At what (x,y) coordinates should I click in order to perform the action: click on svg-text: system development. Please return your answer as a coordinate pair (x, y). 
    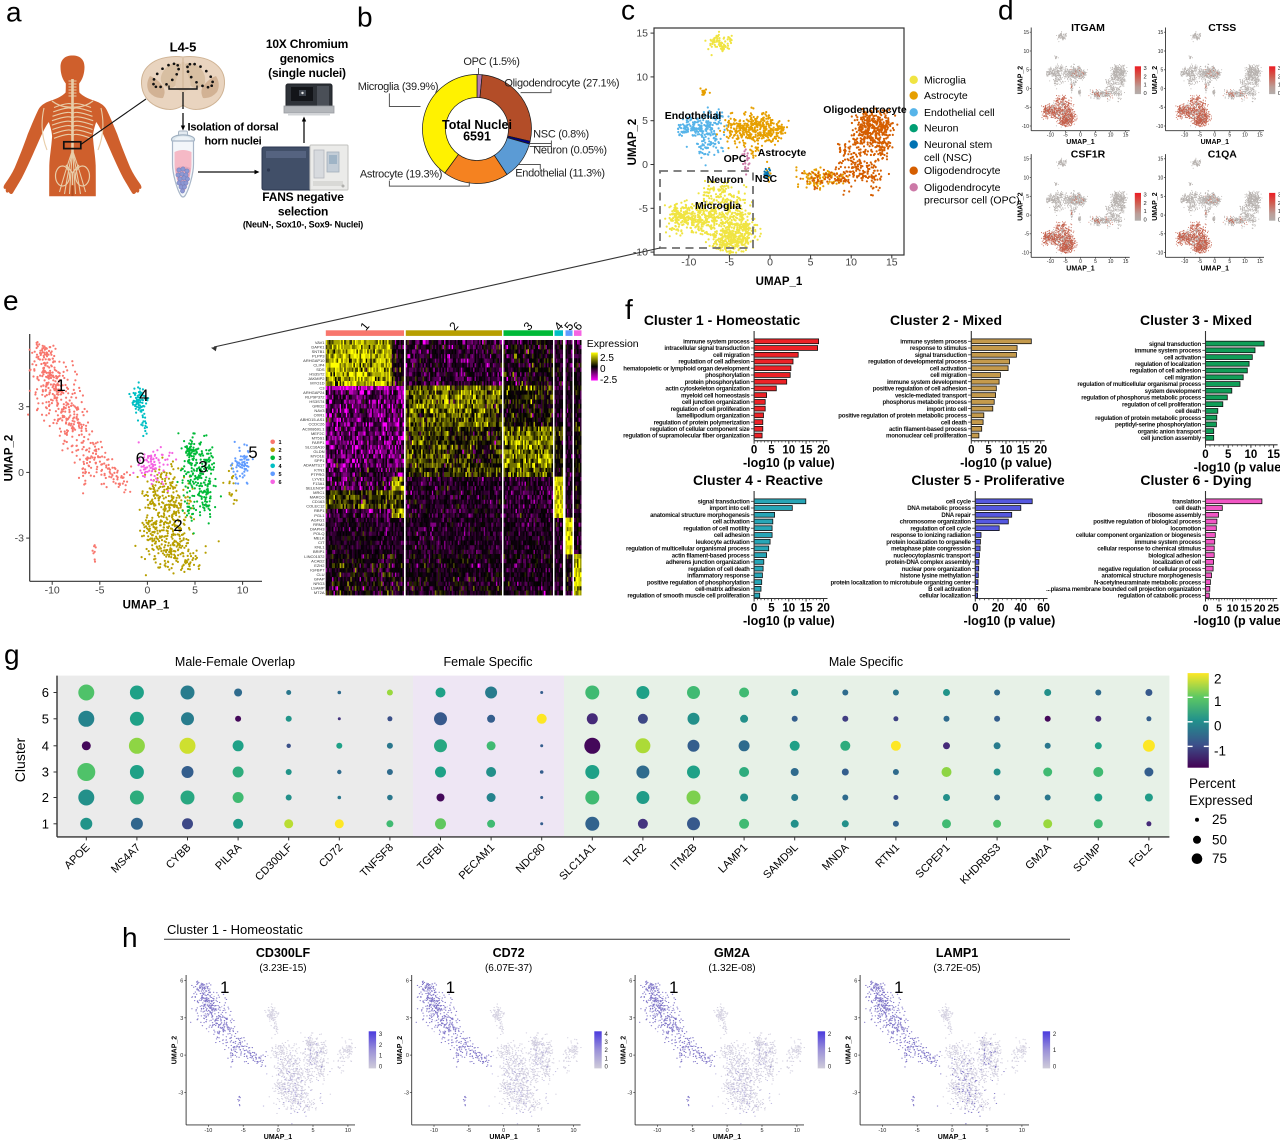
    Looking at the image, I should click on (1173, 391).